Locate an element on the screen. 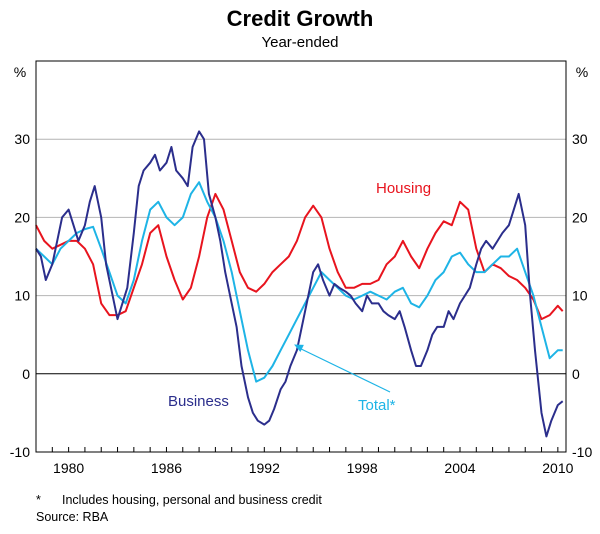  x-tick-label: 2010 is located at coordinates (557, 468).